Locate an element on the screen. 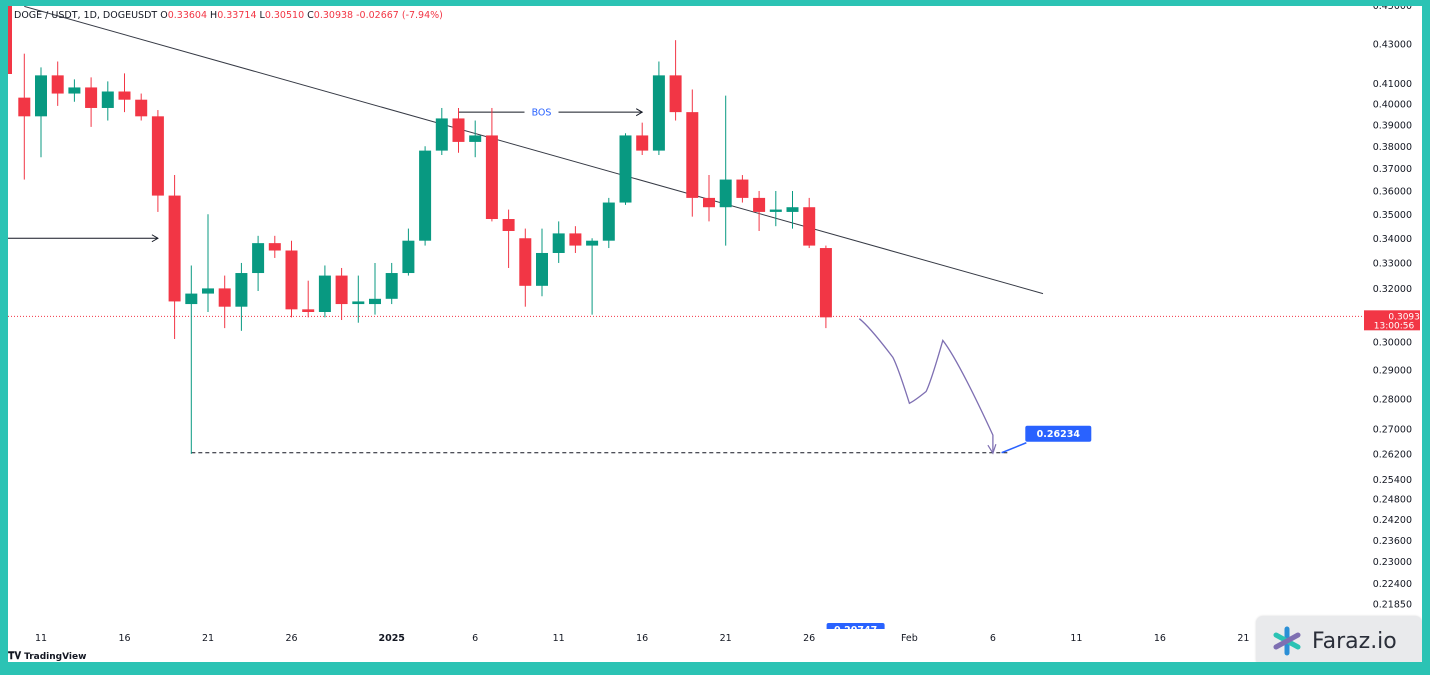 This screenshot has width=1430, height=675. y-tick-label: 0.28000 is located at coordinates (1392, 399).